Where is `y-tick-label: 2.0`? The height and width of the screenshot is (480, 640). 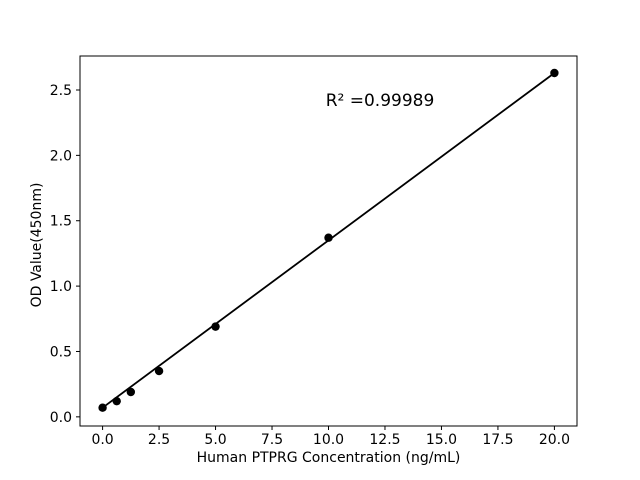
y-tick-label: 2.0 is located at coordinates (61, 156).